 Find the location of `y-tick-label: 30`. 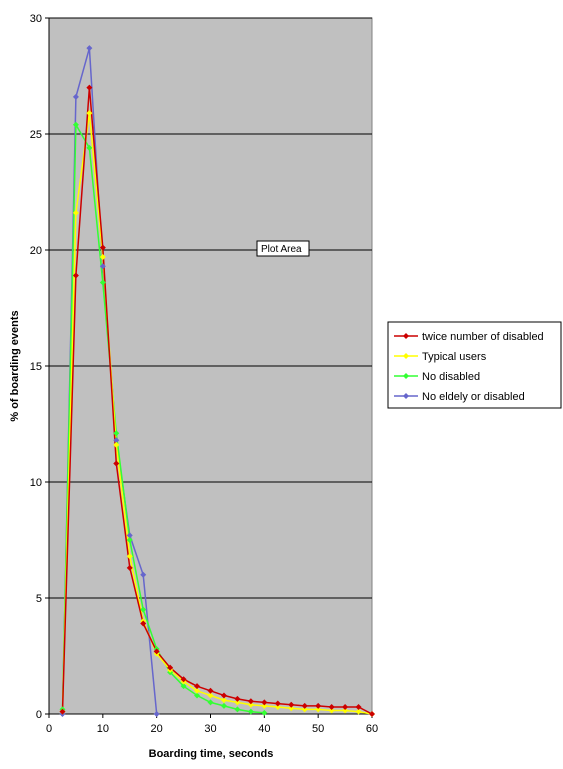

y-tick-label: 30 is located at coordinates (36, 19).